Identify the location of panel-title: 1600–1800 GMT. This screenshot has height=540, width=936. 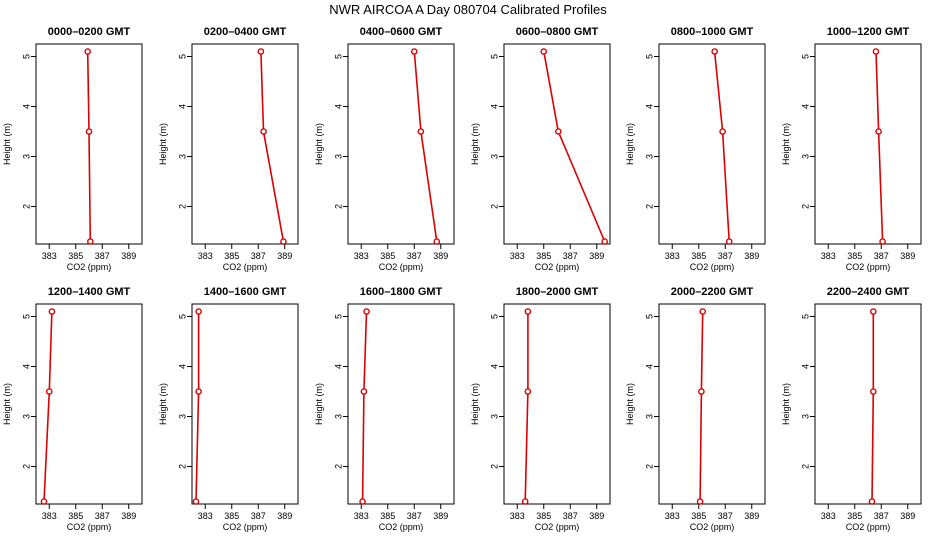
(401, 292).